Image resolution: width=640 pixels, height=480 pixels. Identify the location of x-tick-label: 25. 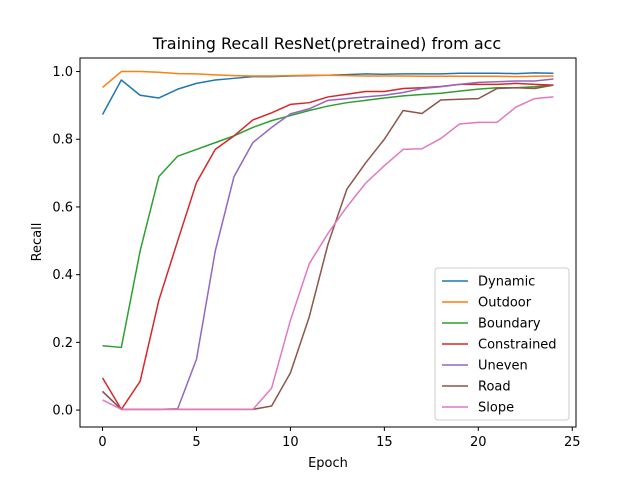
(572, 442).